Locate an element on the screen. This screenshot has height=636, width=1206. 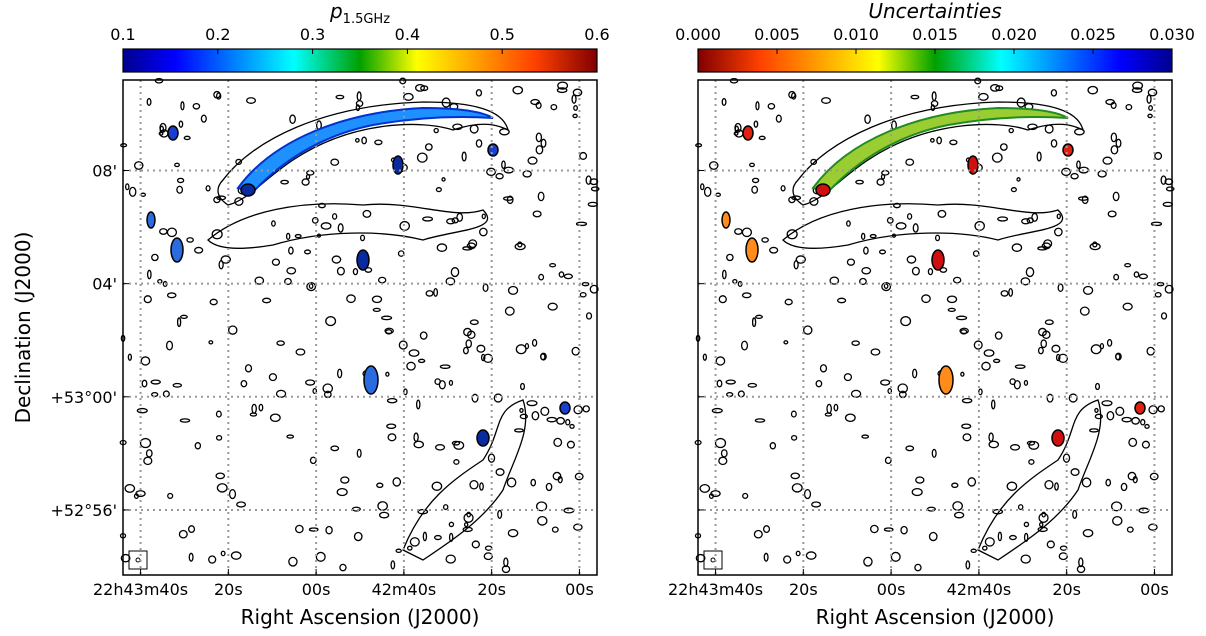
title-symbol: Uncertainties is located at coordinates (934, 11).